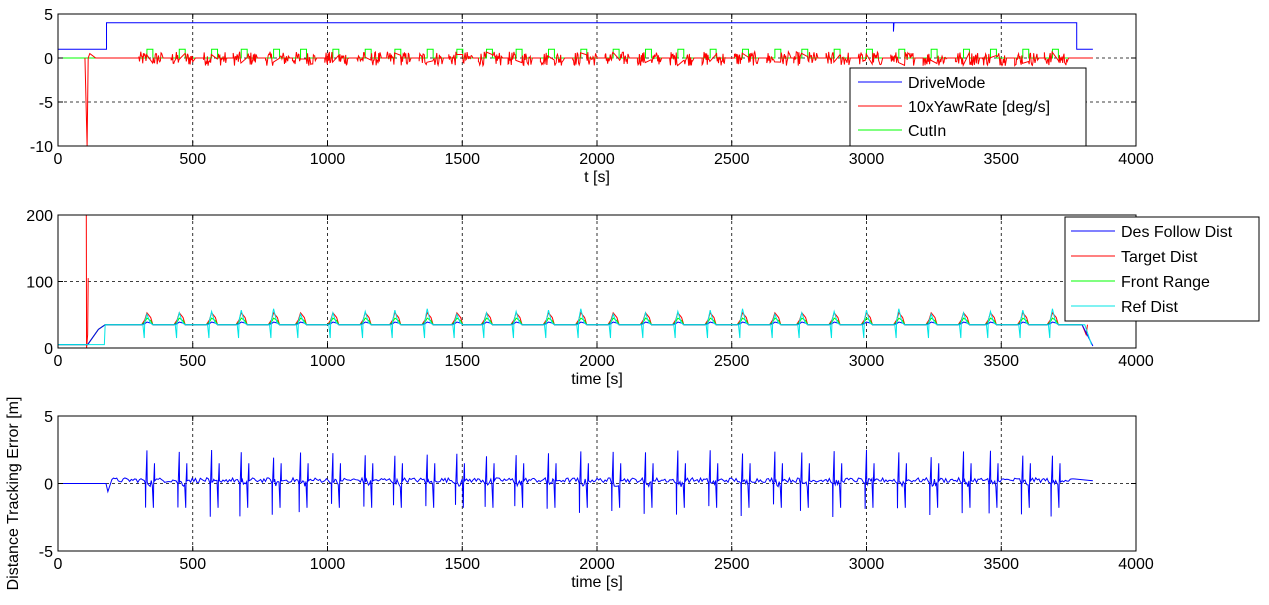 The height and width of the screenshot is (605, 1269). I want to click on data-layer, so click(575, 483).